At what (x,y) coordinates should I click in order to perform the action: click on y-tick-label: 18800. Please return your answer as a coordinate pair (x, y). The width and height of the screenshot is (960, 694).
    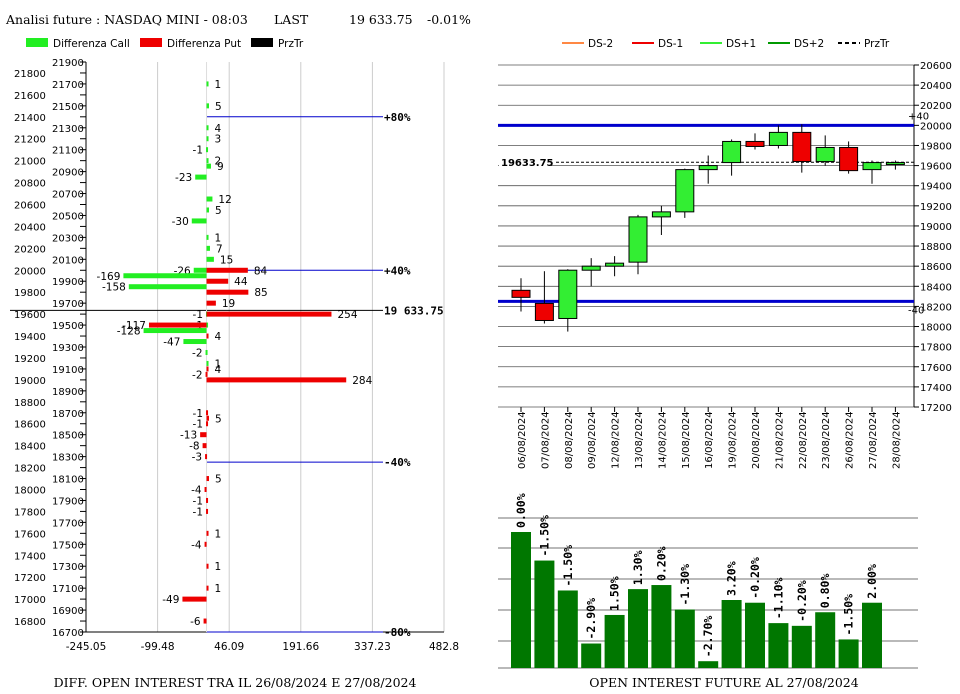
    Looking at the image, I should click on (936, 247).